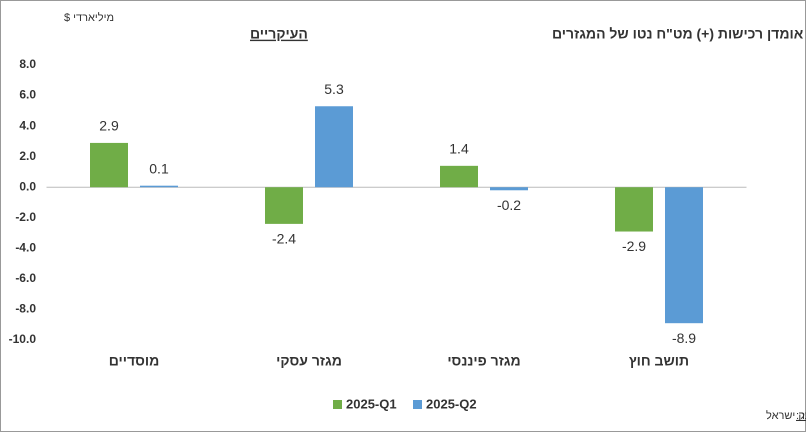  What do you see at coordinates (451, 403) in the screenshot?
I see `legend-label: 2025-Q2` at bounding box center [451, 403].